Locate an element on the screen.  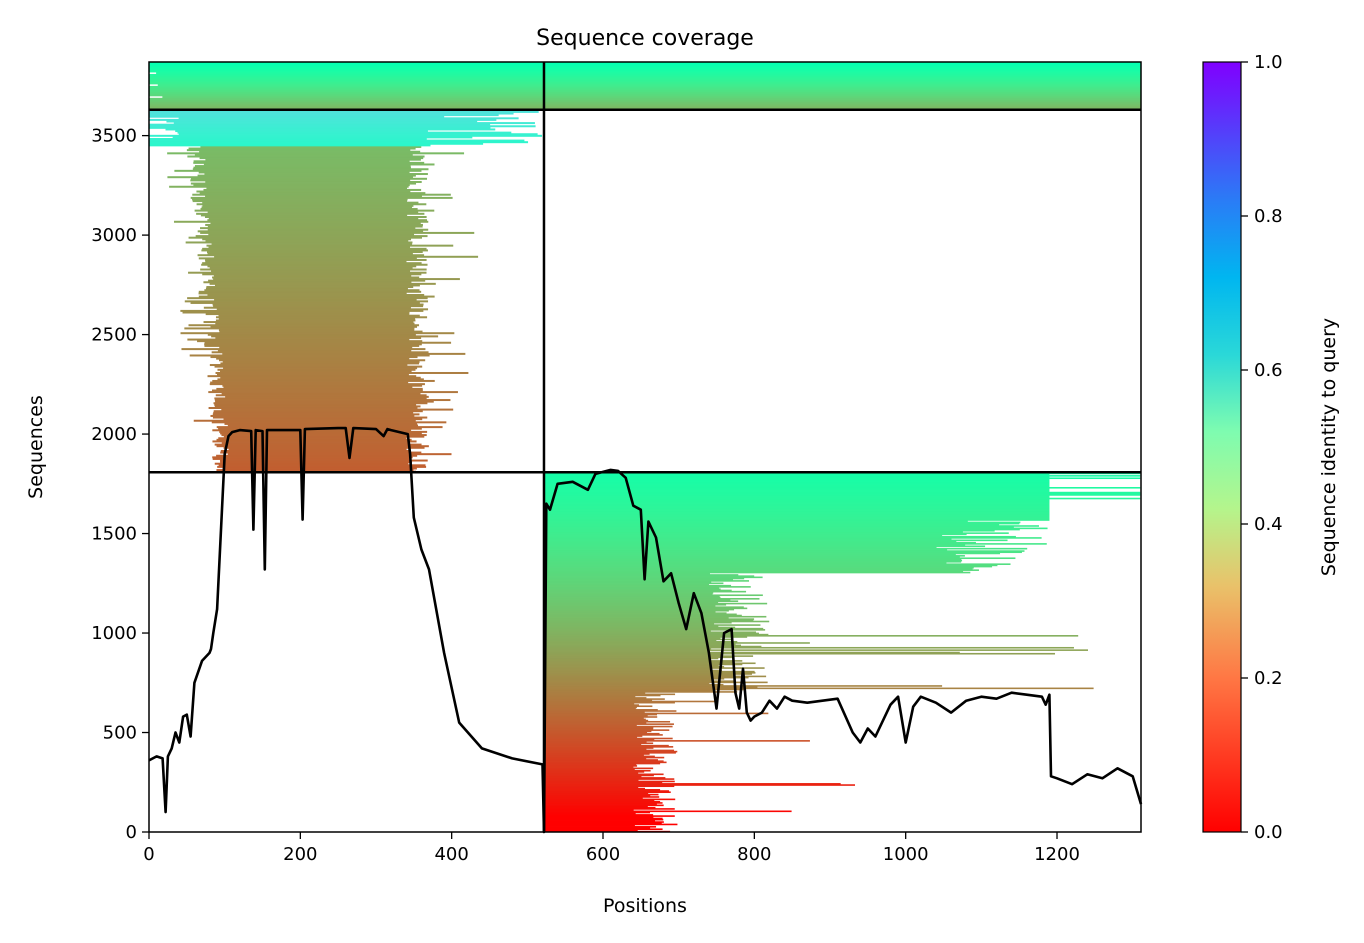
x-tick-label: 800 is located at coordinates (754, 854).